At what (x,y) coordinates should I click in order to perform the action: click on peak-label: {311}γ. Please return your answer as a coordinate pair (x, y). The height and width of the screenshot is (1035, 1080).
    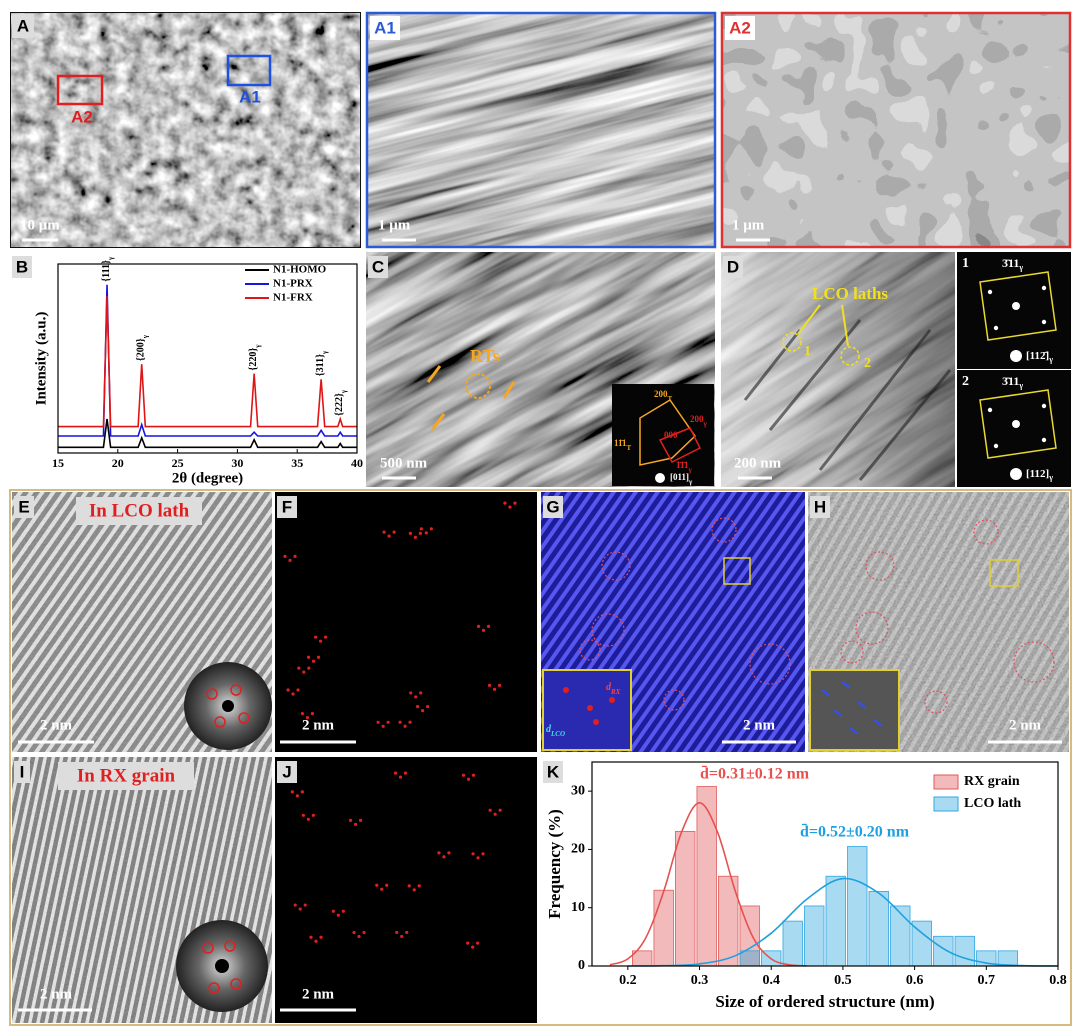
    Looking at the image, I should click on (321, 363).